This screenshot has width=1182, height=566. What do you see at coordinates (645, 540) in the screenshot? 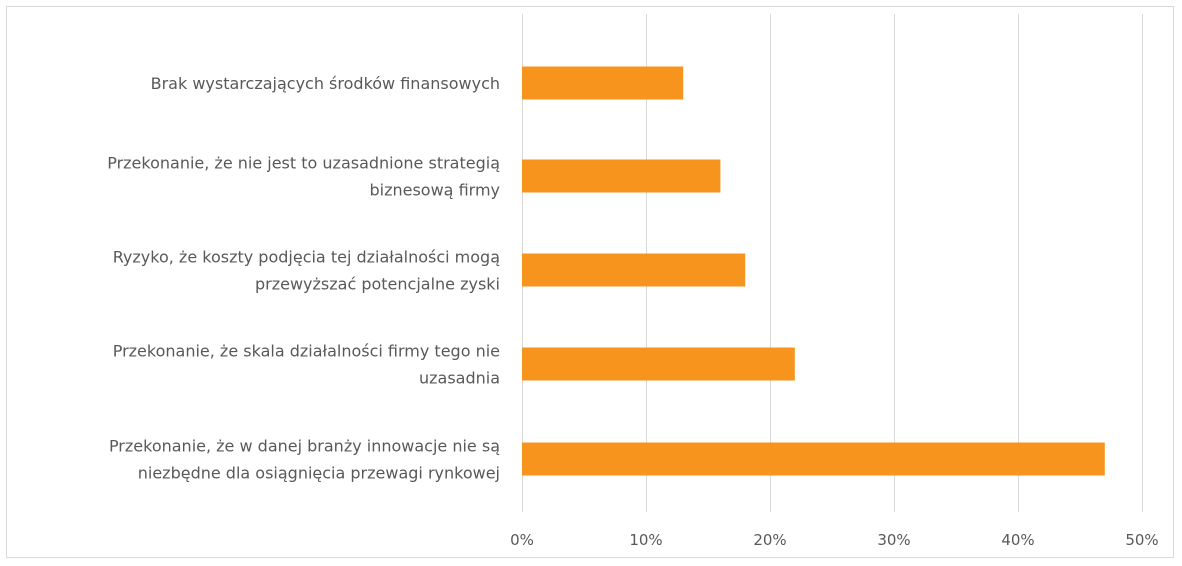
I see `x-tick-label: 10%` at bounding box center [645, 540].